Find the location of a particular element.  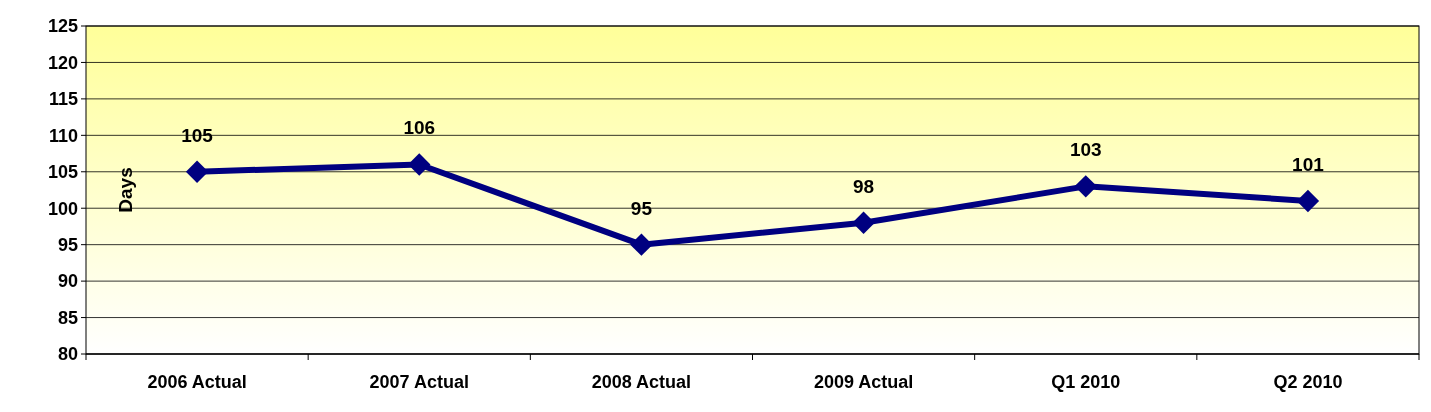

y-tick-label: 115 is located at coordinates (63, 99).